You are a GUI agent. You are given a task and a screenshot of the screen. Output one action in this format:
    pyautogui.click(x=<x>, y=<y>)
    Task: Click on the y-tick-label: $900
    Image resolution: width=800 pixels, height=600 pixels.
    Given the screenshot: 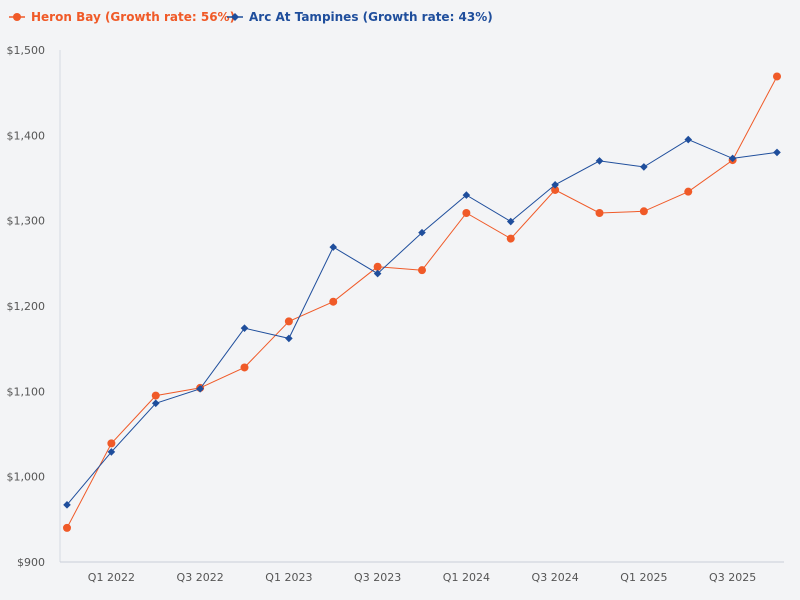 What is the action you would take?
    pyautogui.click(x=31, y=562)
    